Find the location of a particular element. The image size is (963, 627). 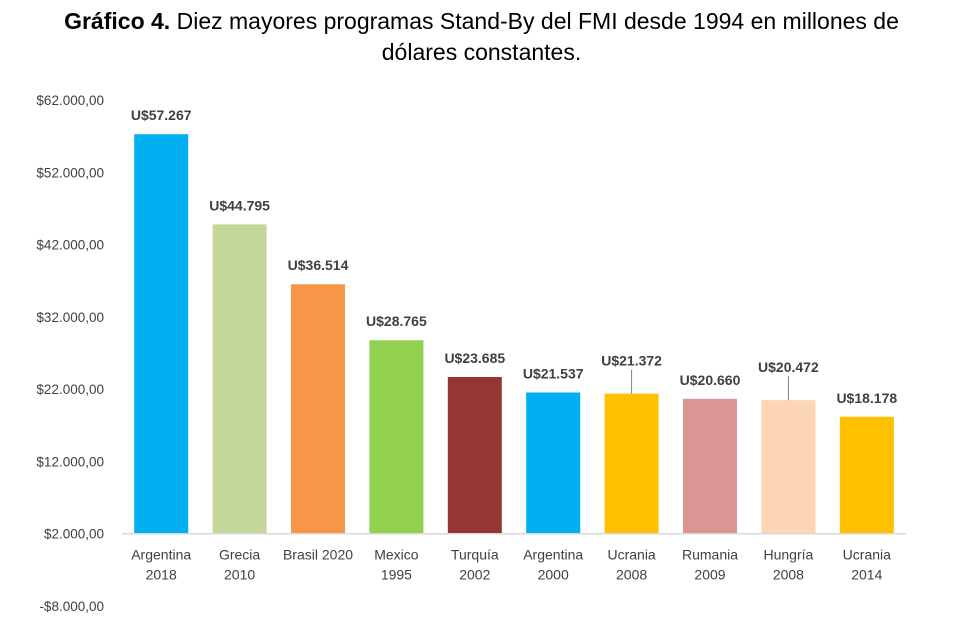

y-tick-label: $22.000,00 is located at coordinates (70, 389).